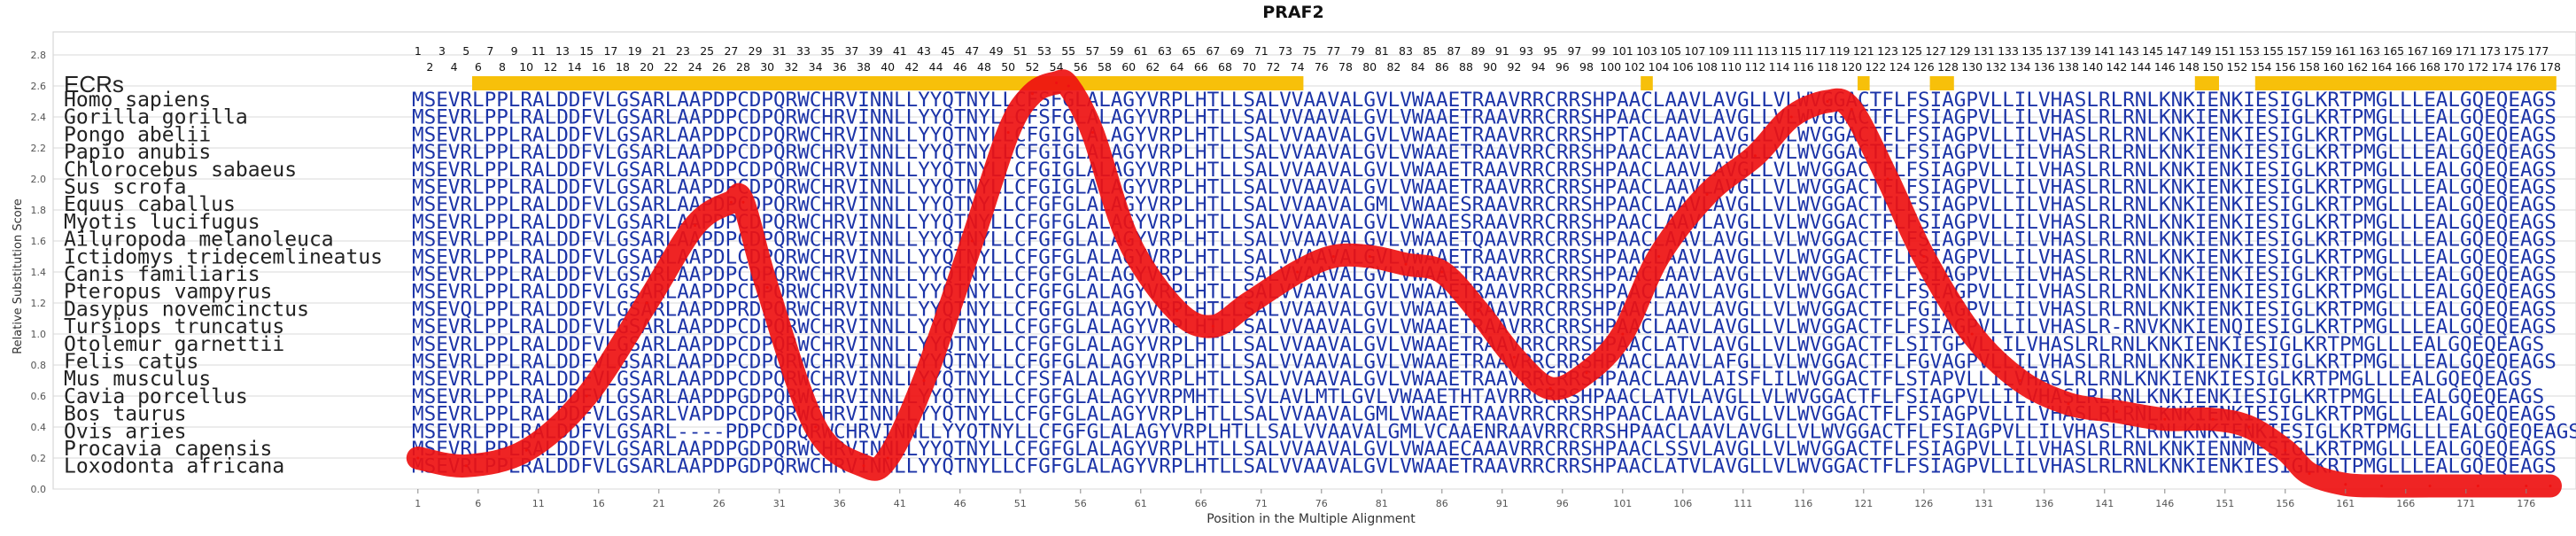  Describe the element at coordinates (2297, 51) in the screenshot. I see `position-number: 157` at that location.